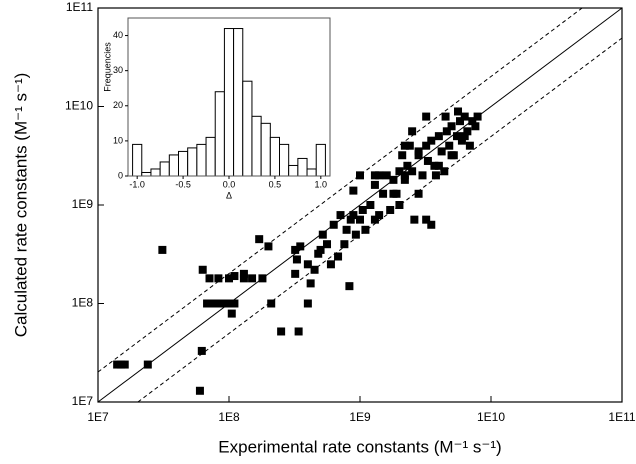 The height and width of the screenshot is (464, 636). Describe the element at coordinates (118, 35) in the screenshot. I see `inset-y-tick-label: 40` at that location.